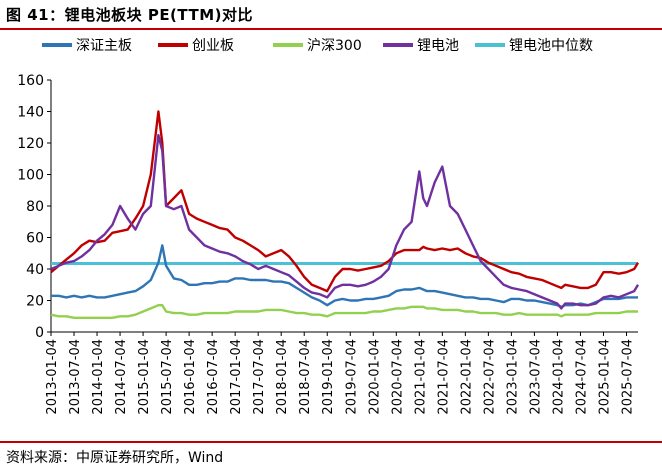 Image resolution: width=662 pixels, height=472 pixels. I want to click on legend-label-0: 深证主板, so click(104, 46).